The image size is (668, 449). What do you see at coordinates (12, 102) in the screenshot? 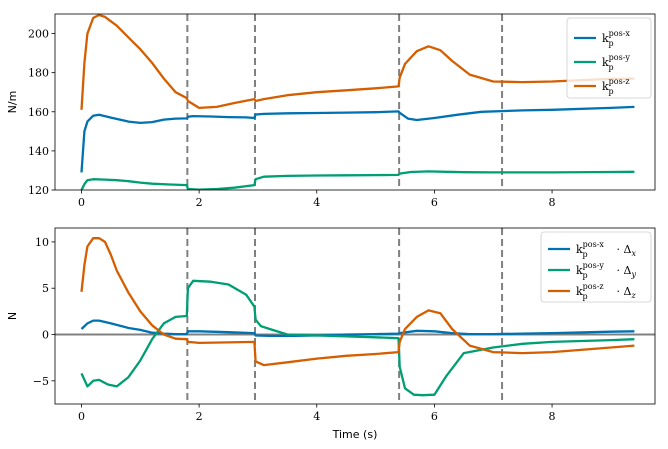
I see `y-axis-label: N/m` at bounding box center [12, 102].